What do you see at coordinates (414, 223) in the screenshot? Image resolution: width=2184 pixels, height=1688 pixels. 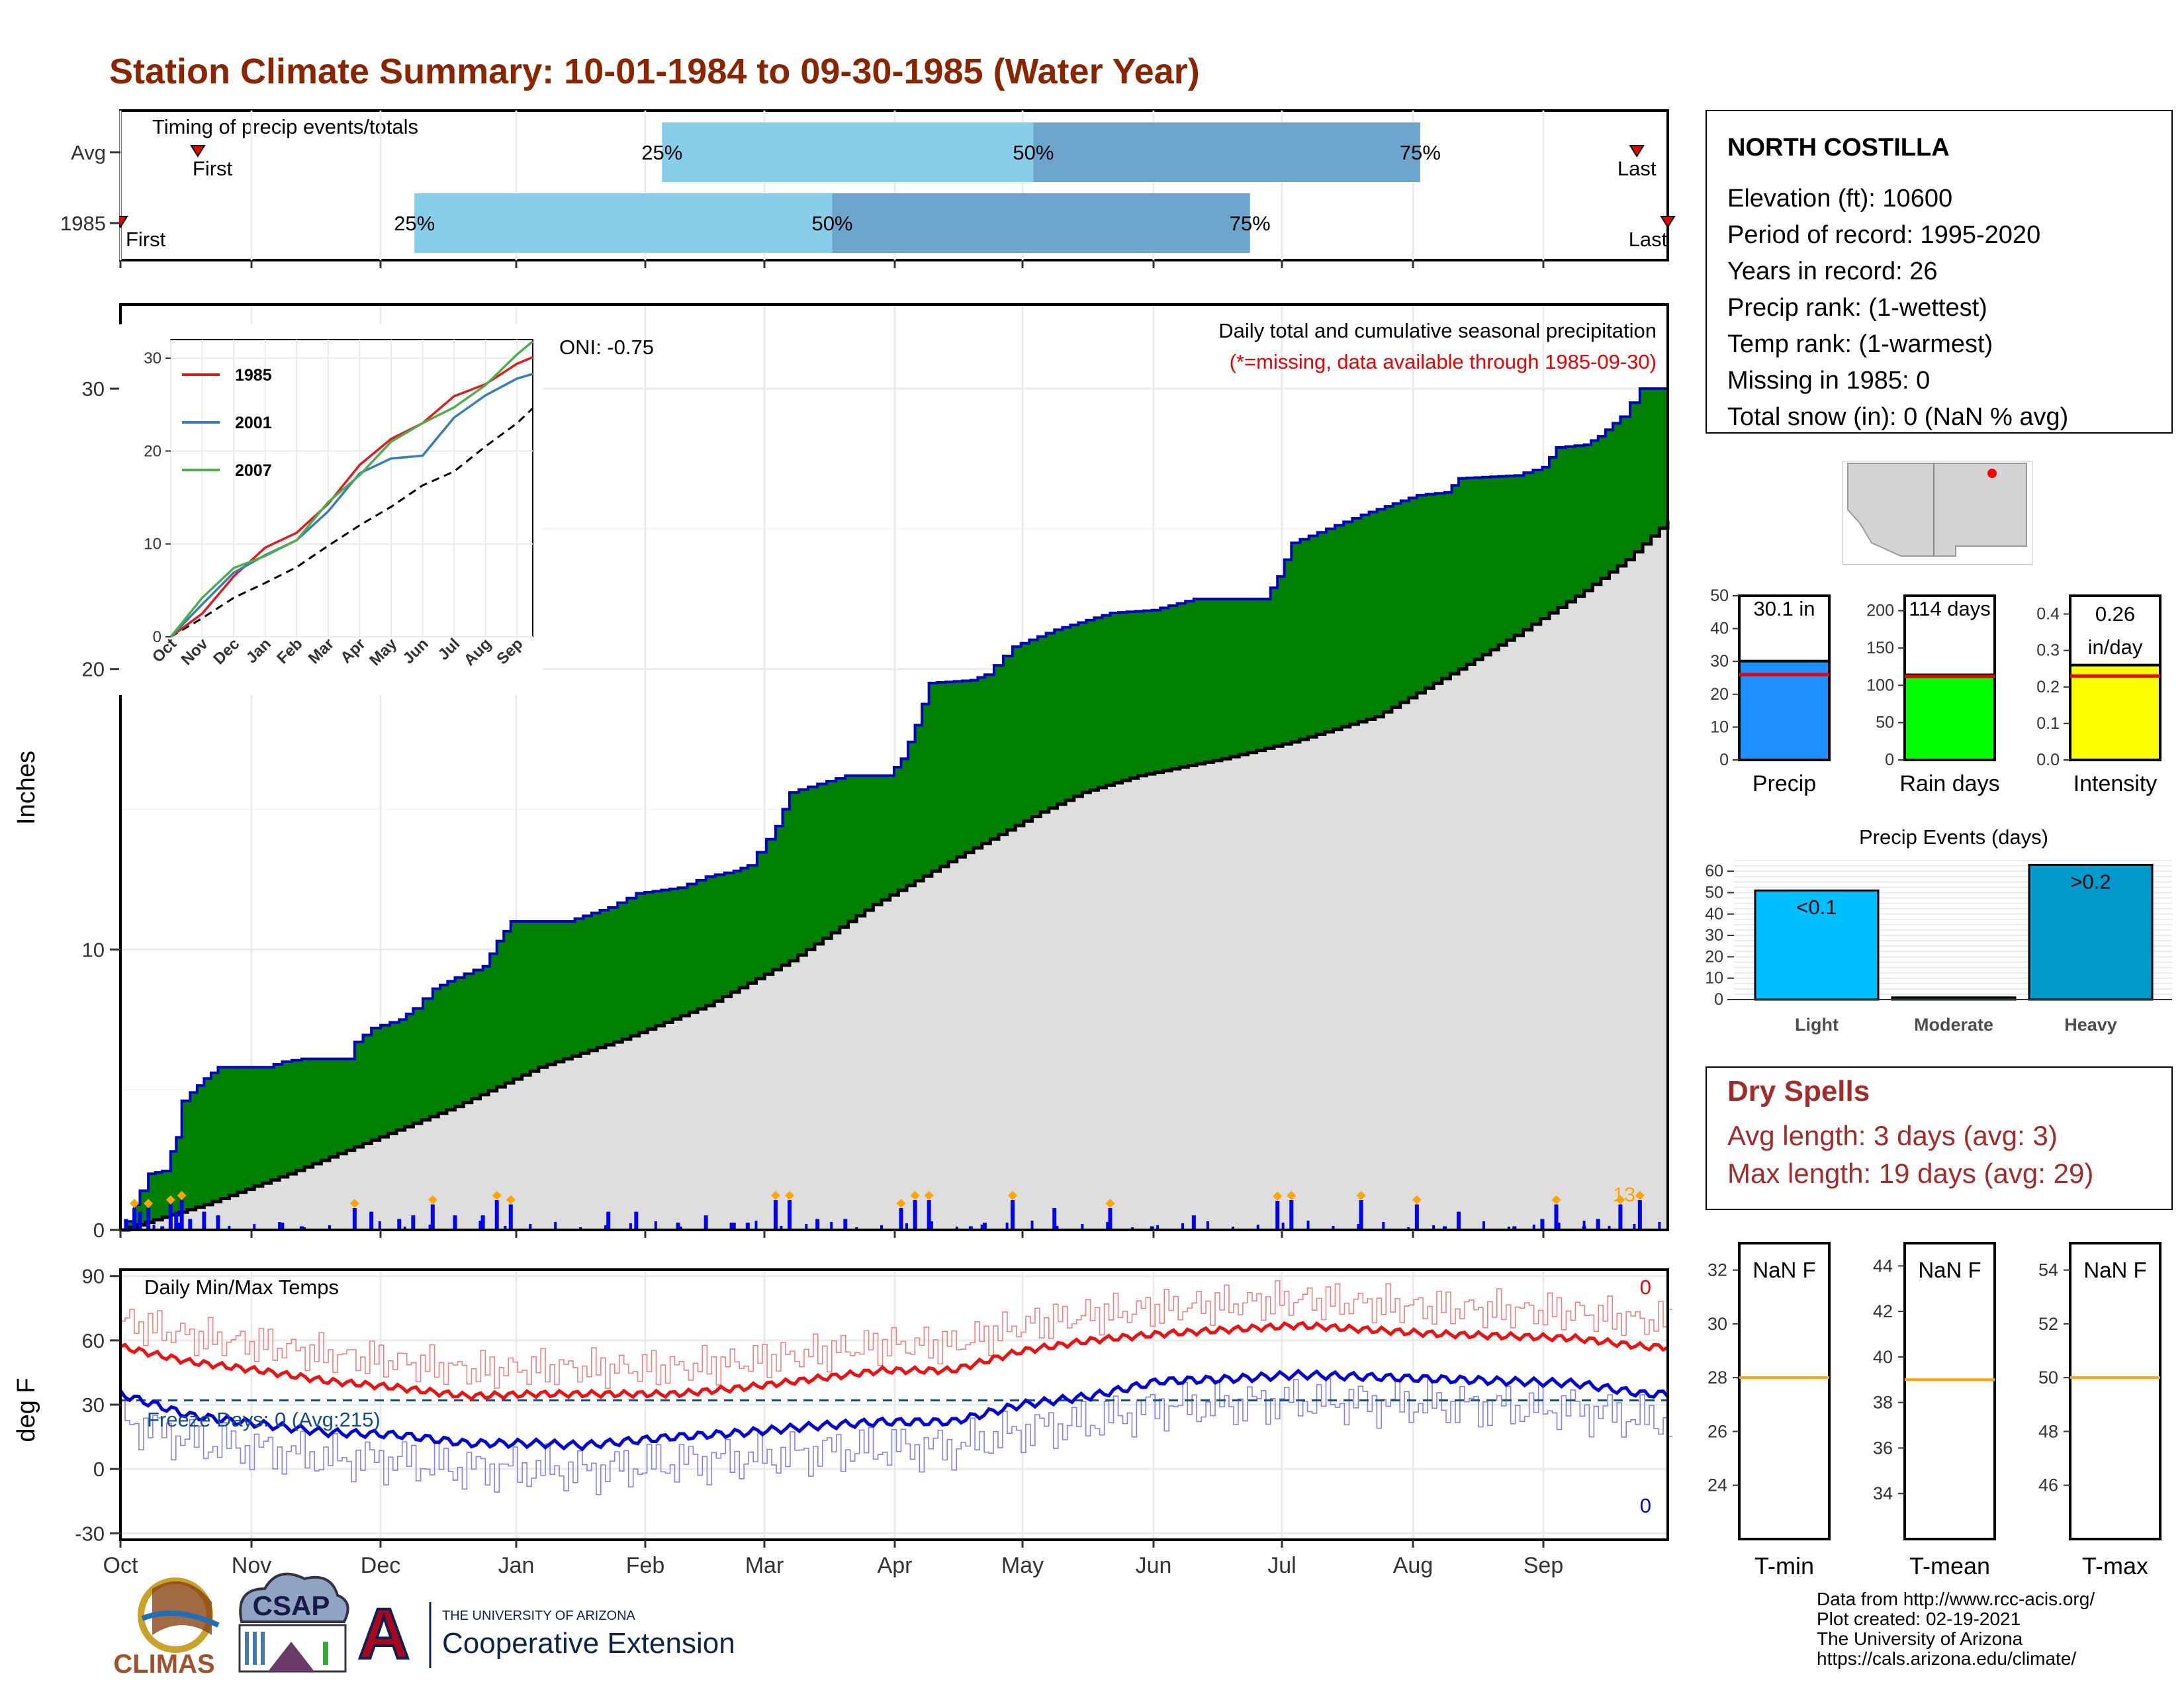 I see `timing-pct-label: 25%` at bounding box center [414, 223].